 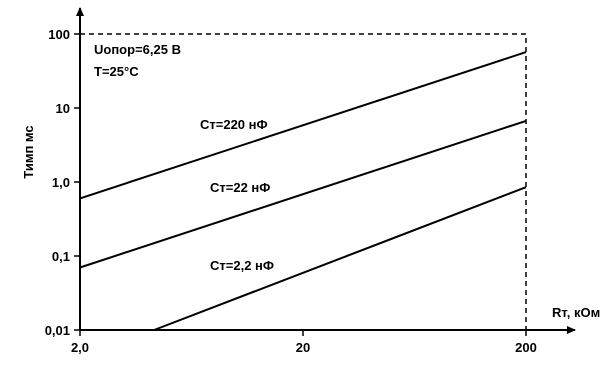 What do you see at coordinates (526, 347) in the screenshot?
I see `x-tick-label-2: 200` at bounding box center [526, 347].